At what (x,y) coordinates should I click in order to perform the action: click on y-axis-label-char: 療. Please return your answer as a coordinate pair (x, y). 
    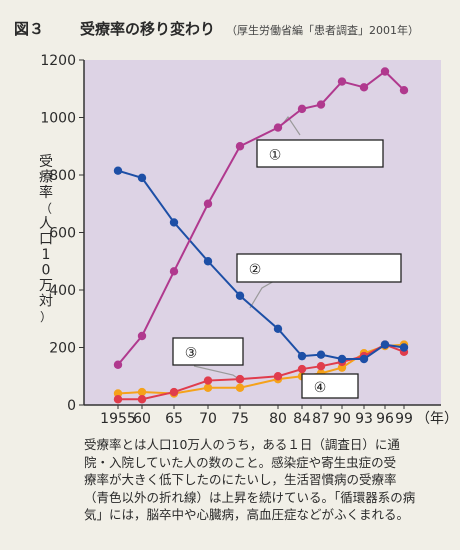
    Looking at the image, I should click on (46, 177).